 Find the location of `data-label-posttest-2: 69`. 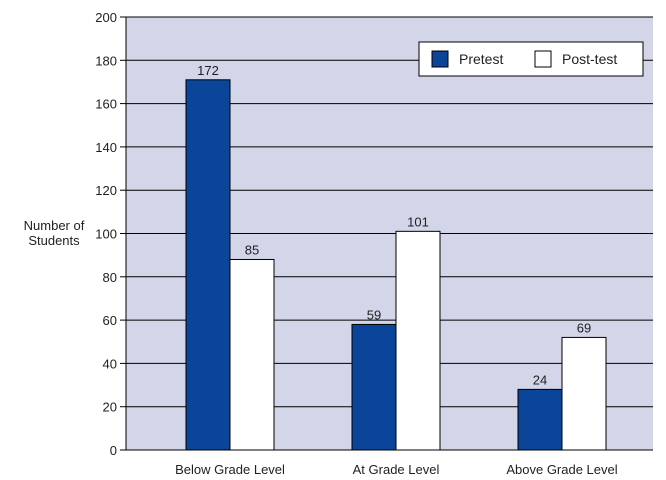

data-label-posttest-2: 69 is located at coordinates (584, 327).